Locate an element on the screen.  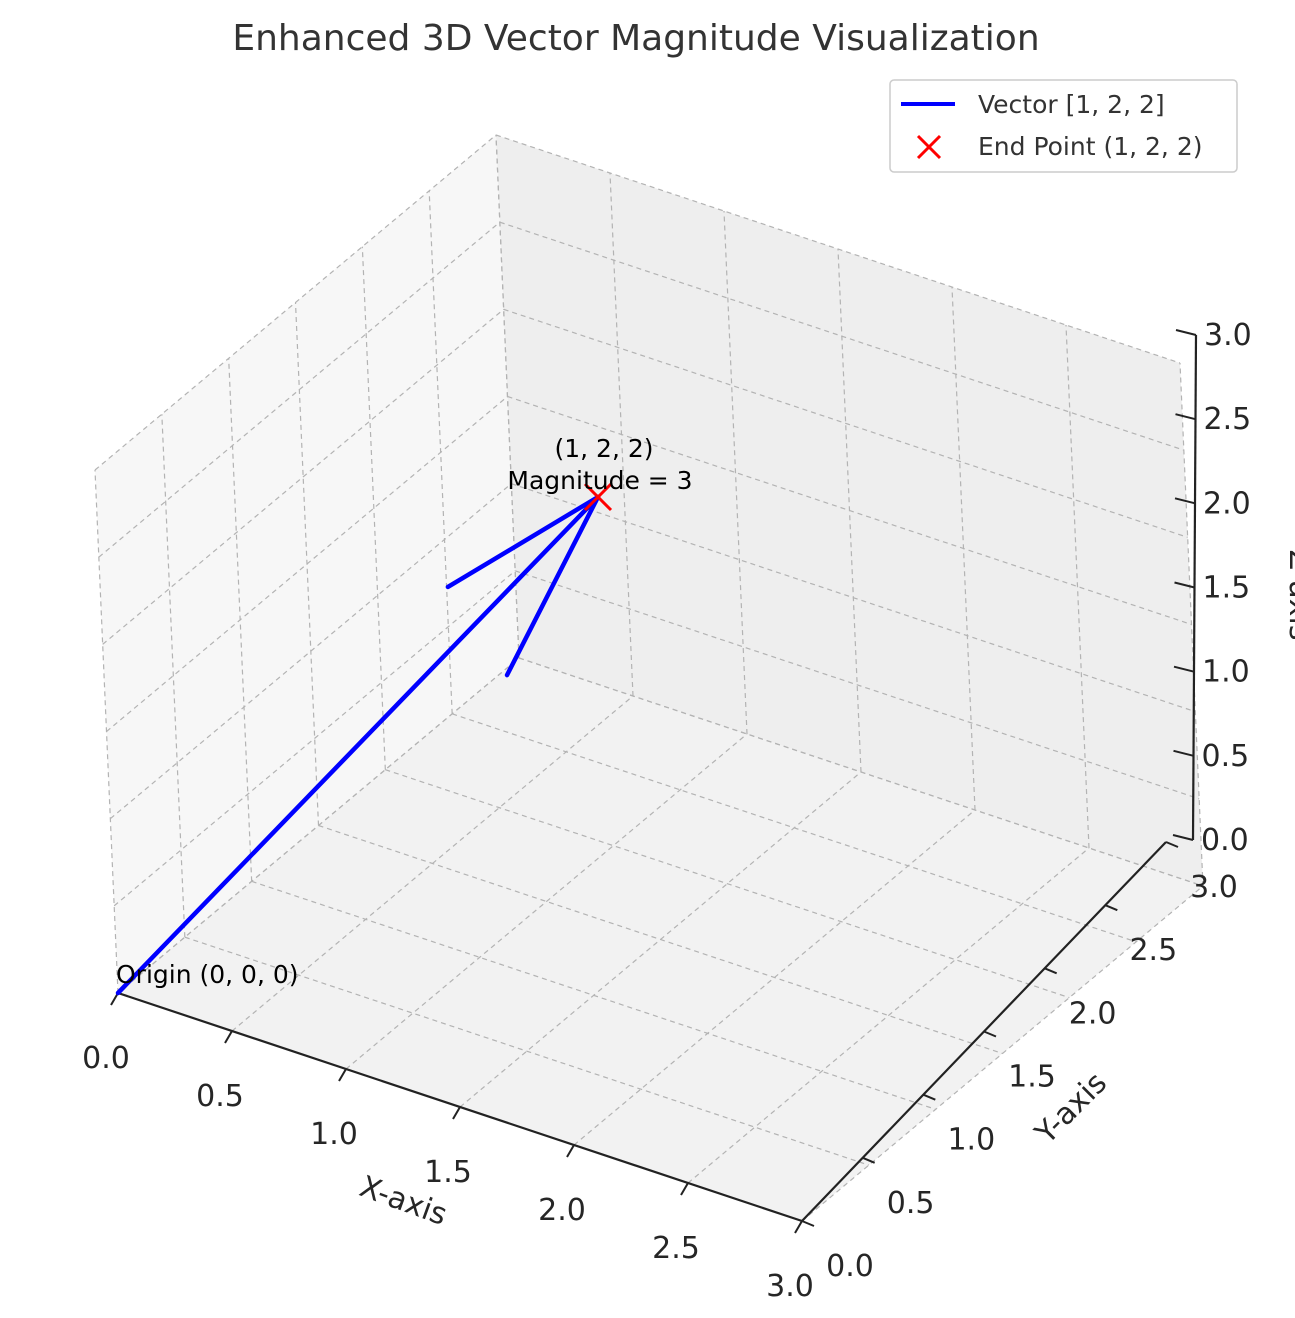
z-tick-label: 1.5 is located at coordinates (1227, 588).